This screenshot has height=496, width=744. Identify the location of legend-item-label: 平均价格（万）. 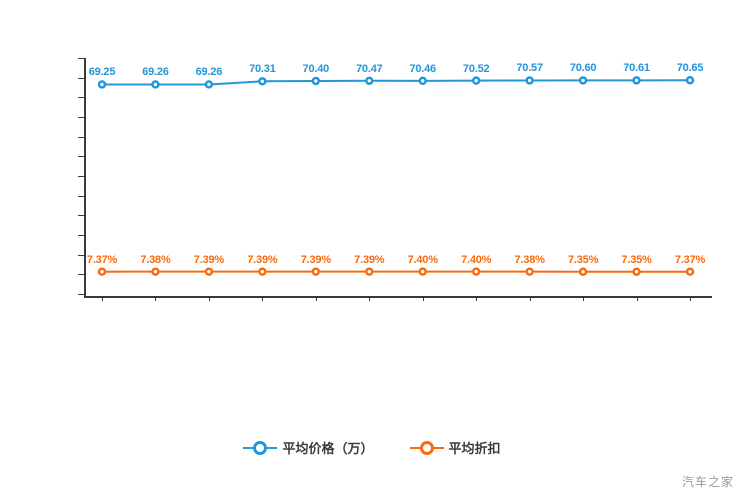
(328, 448).